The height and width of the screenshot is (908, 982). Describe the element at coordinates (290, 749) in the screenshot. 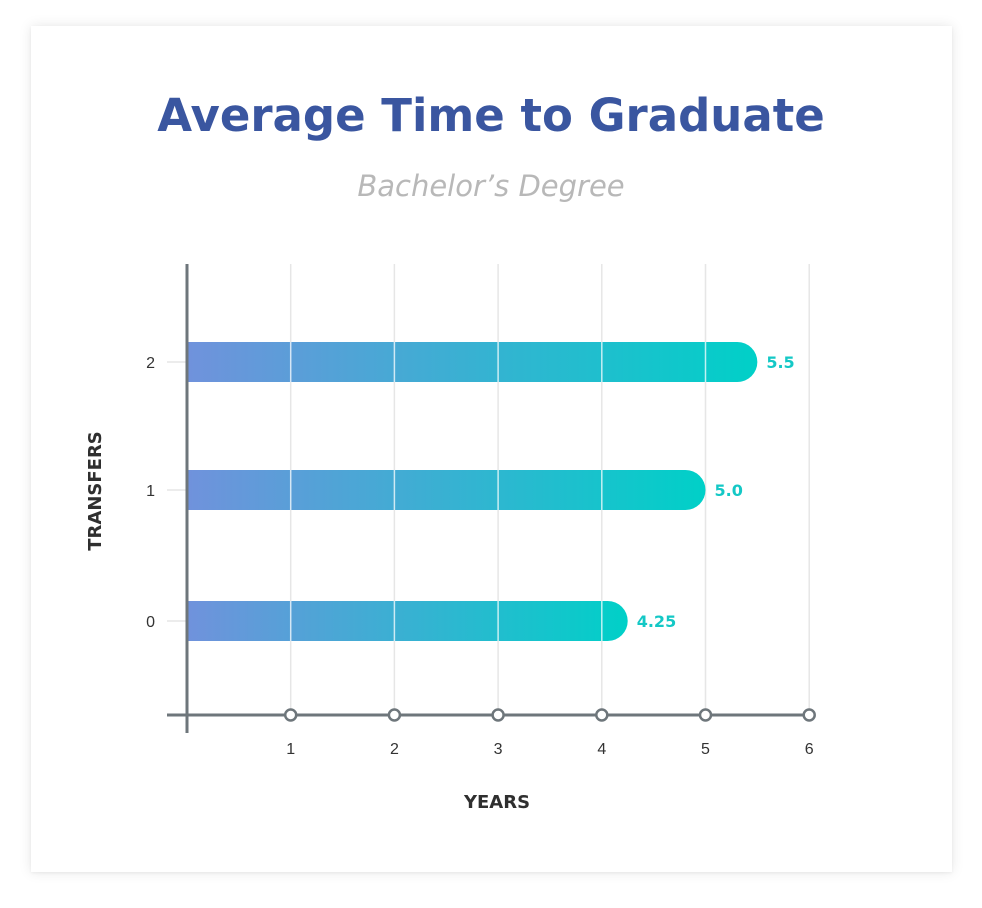

I see `x-tick-label-1: 1` at that location.